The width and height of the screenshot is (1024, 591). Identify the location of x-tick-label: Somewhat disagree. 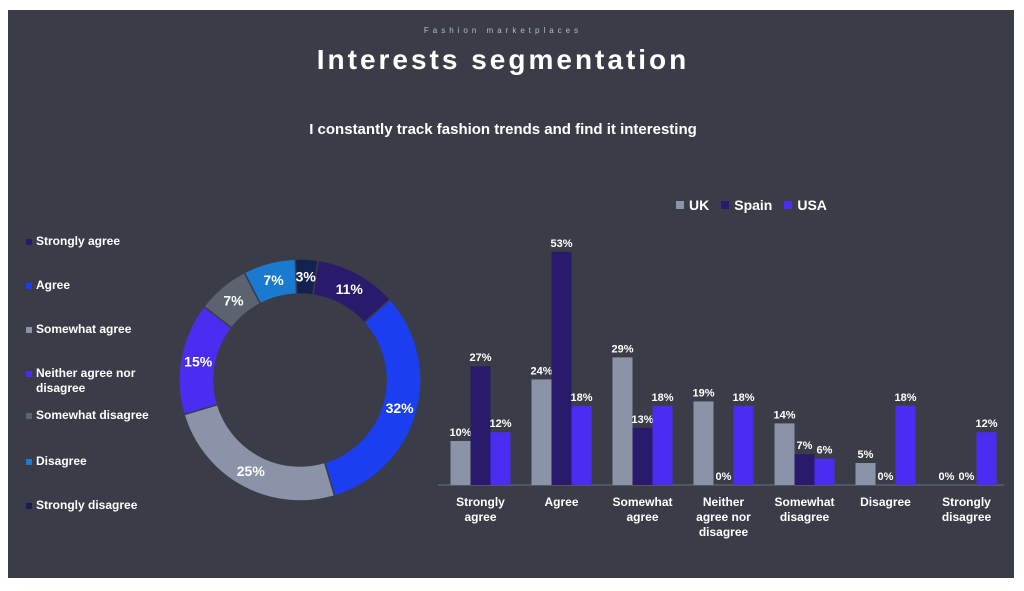
(804, 509).